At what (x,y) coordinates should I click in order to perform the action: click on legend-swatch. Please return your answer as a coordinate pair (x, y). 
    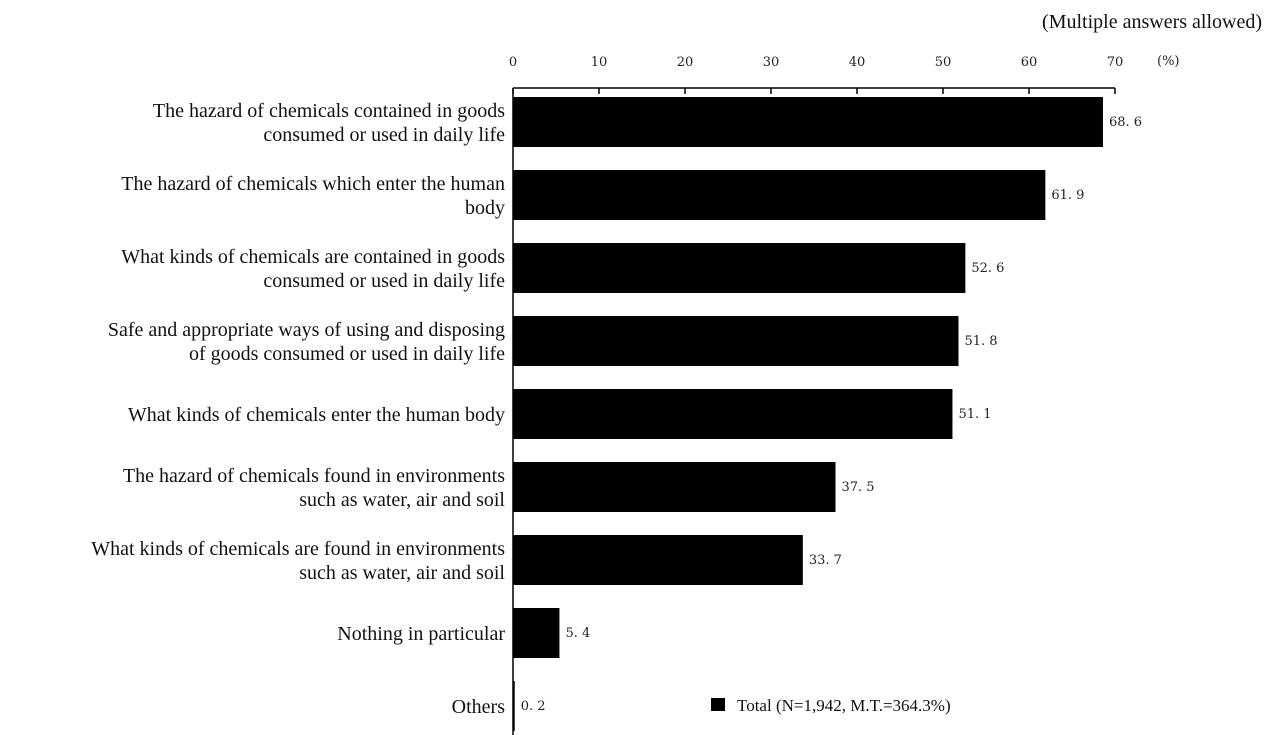
    Looking at the image, I should click on (718, 704).